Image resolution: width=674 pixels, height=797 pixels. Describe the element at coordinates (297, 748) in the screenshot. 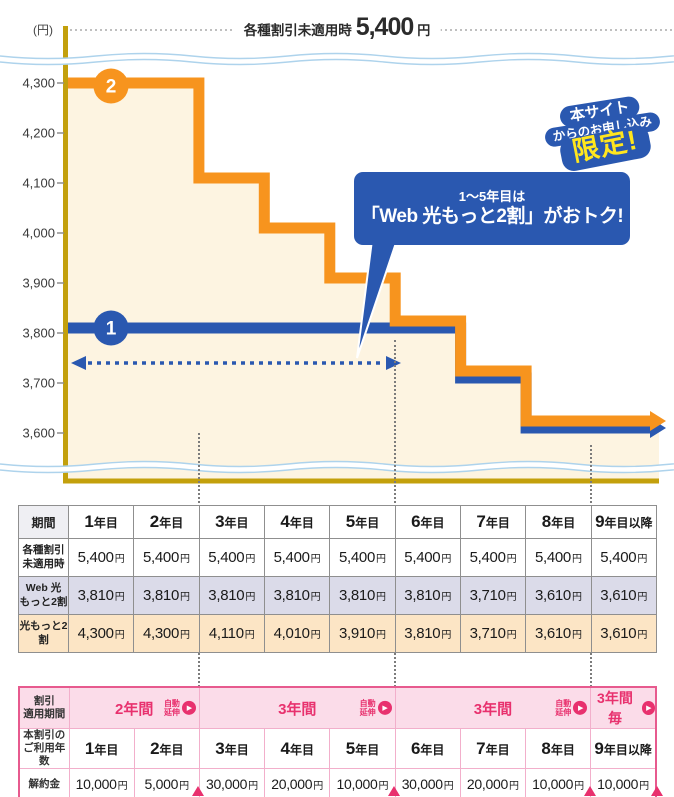

I see `usage-year-cell: 4年目` at that location.